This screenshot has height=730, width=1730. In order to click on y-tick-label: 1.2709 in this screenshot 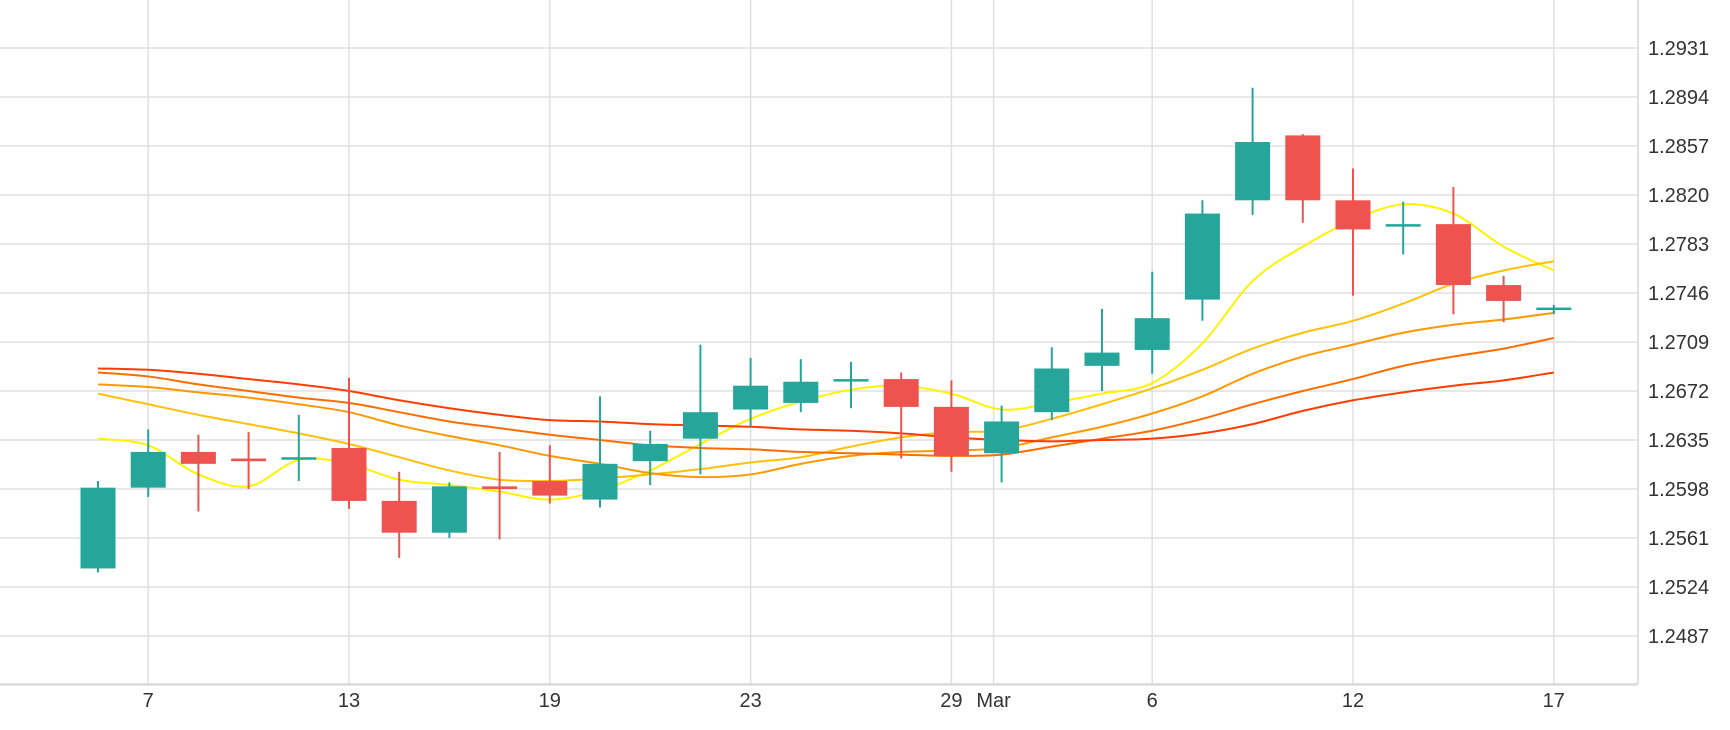, I will do `click(1678, 343)`.